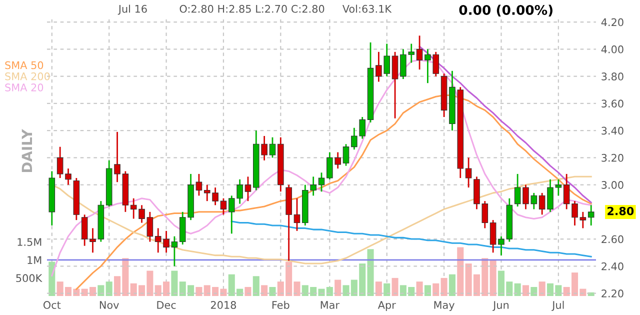 This screenshot has height=315, width=640. I want to click on x-tick-label: Apr, so click(387, 306).